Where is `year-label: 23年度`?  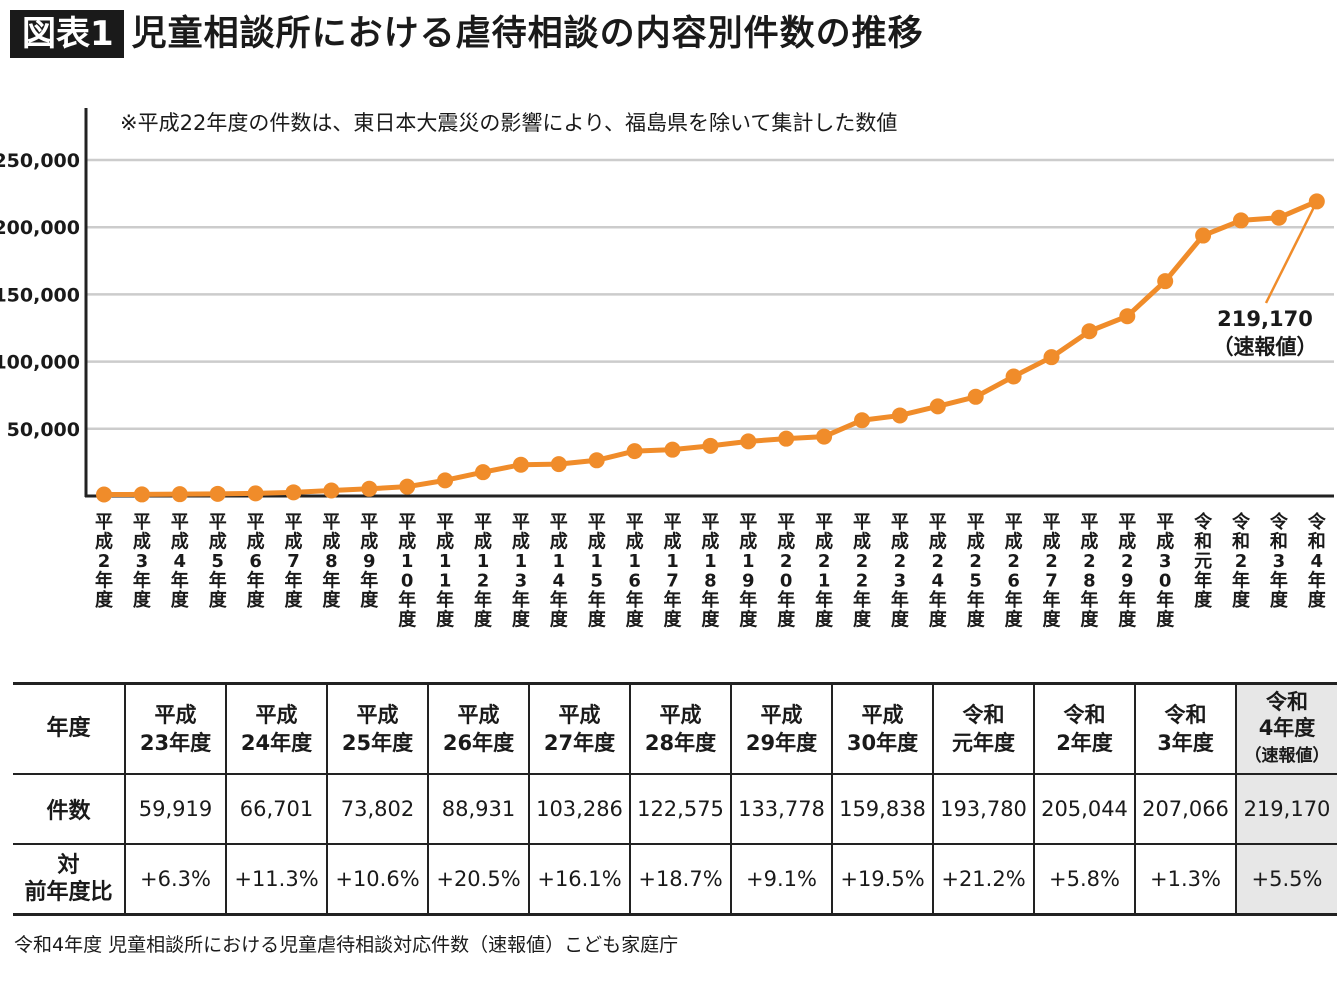 year-label: 23年度 is located at coordinates (175, 743).